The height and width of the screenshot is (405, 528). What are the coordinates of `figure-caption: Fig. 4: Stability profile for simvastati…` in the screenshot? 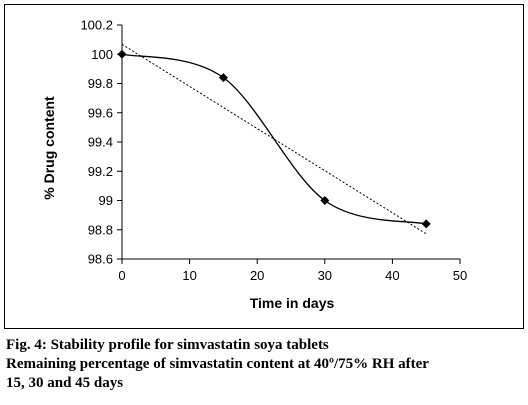 It's located at (265, 364).